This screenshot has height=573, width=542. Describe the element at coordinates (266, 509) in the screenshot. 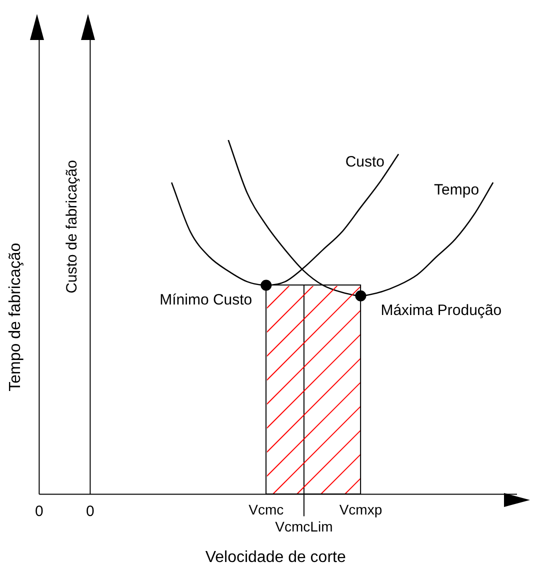

I see `x-tick-label: Vcmc` at that location.